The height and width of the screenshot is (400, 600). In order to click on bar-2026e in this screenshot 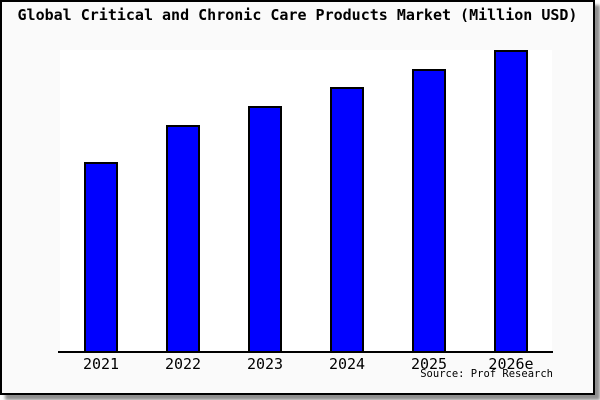, I will do `click(511, 200)`.